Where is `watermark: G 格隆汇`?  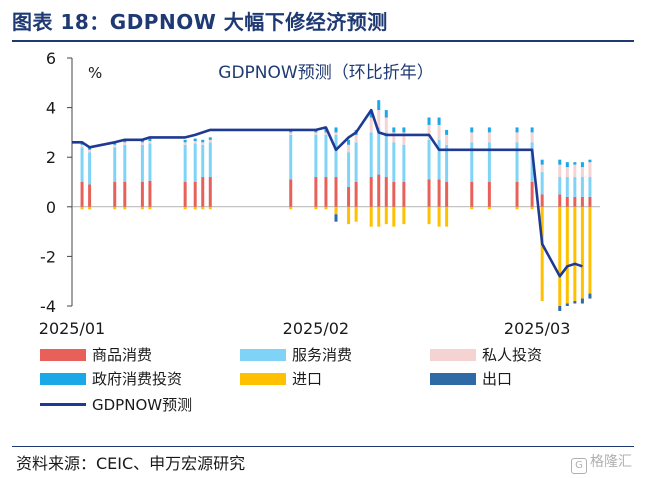 watermark: G 格隆汇 is located at coordinates (601, 462).